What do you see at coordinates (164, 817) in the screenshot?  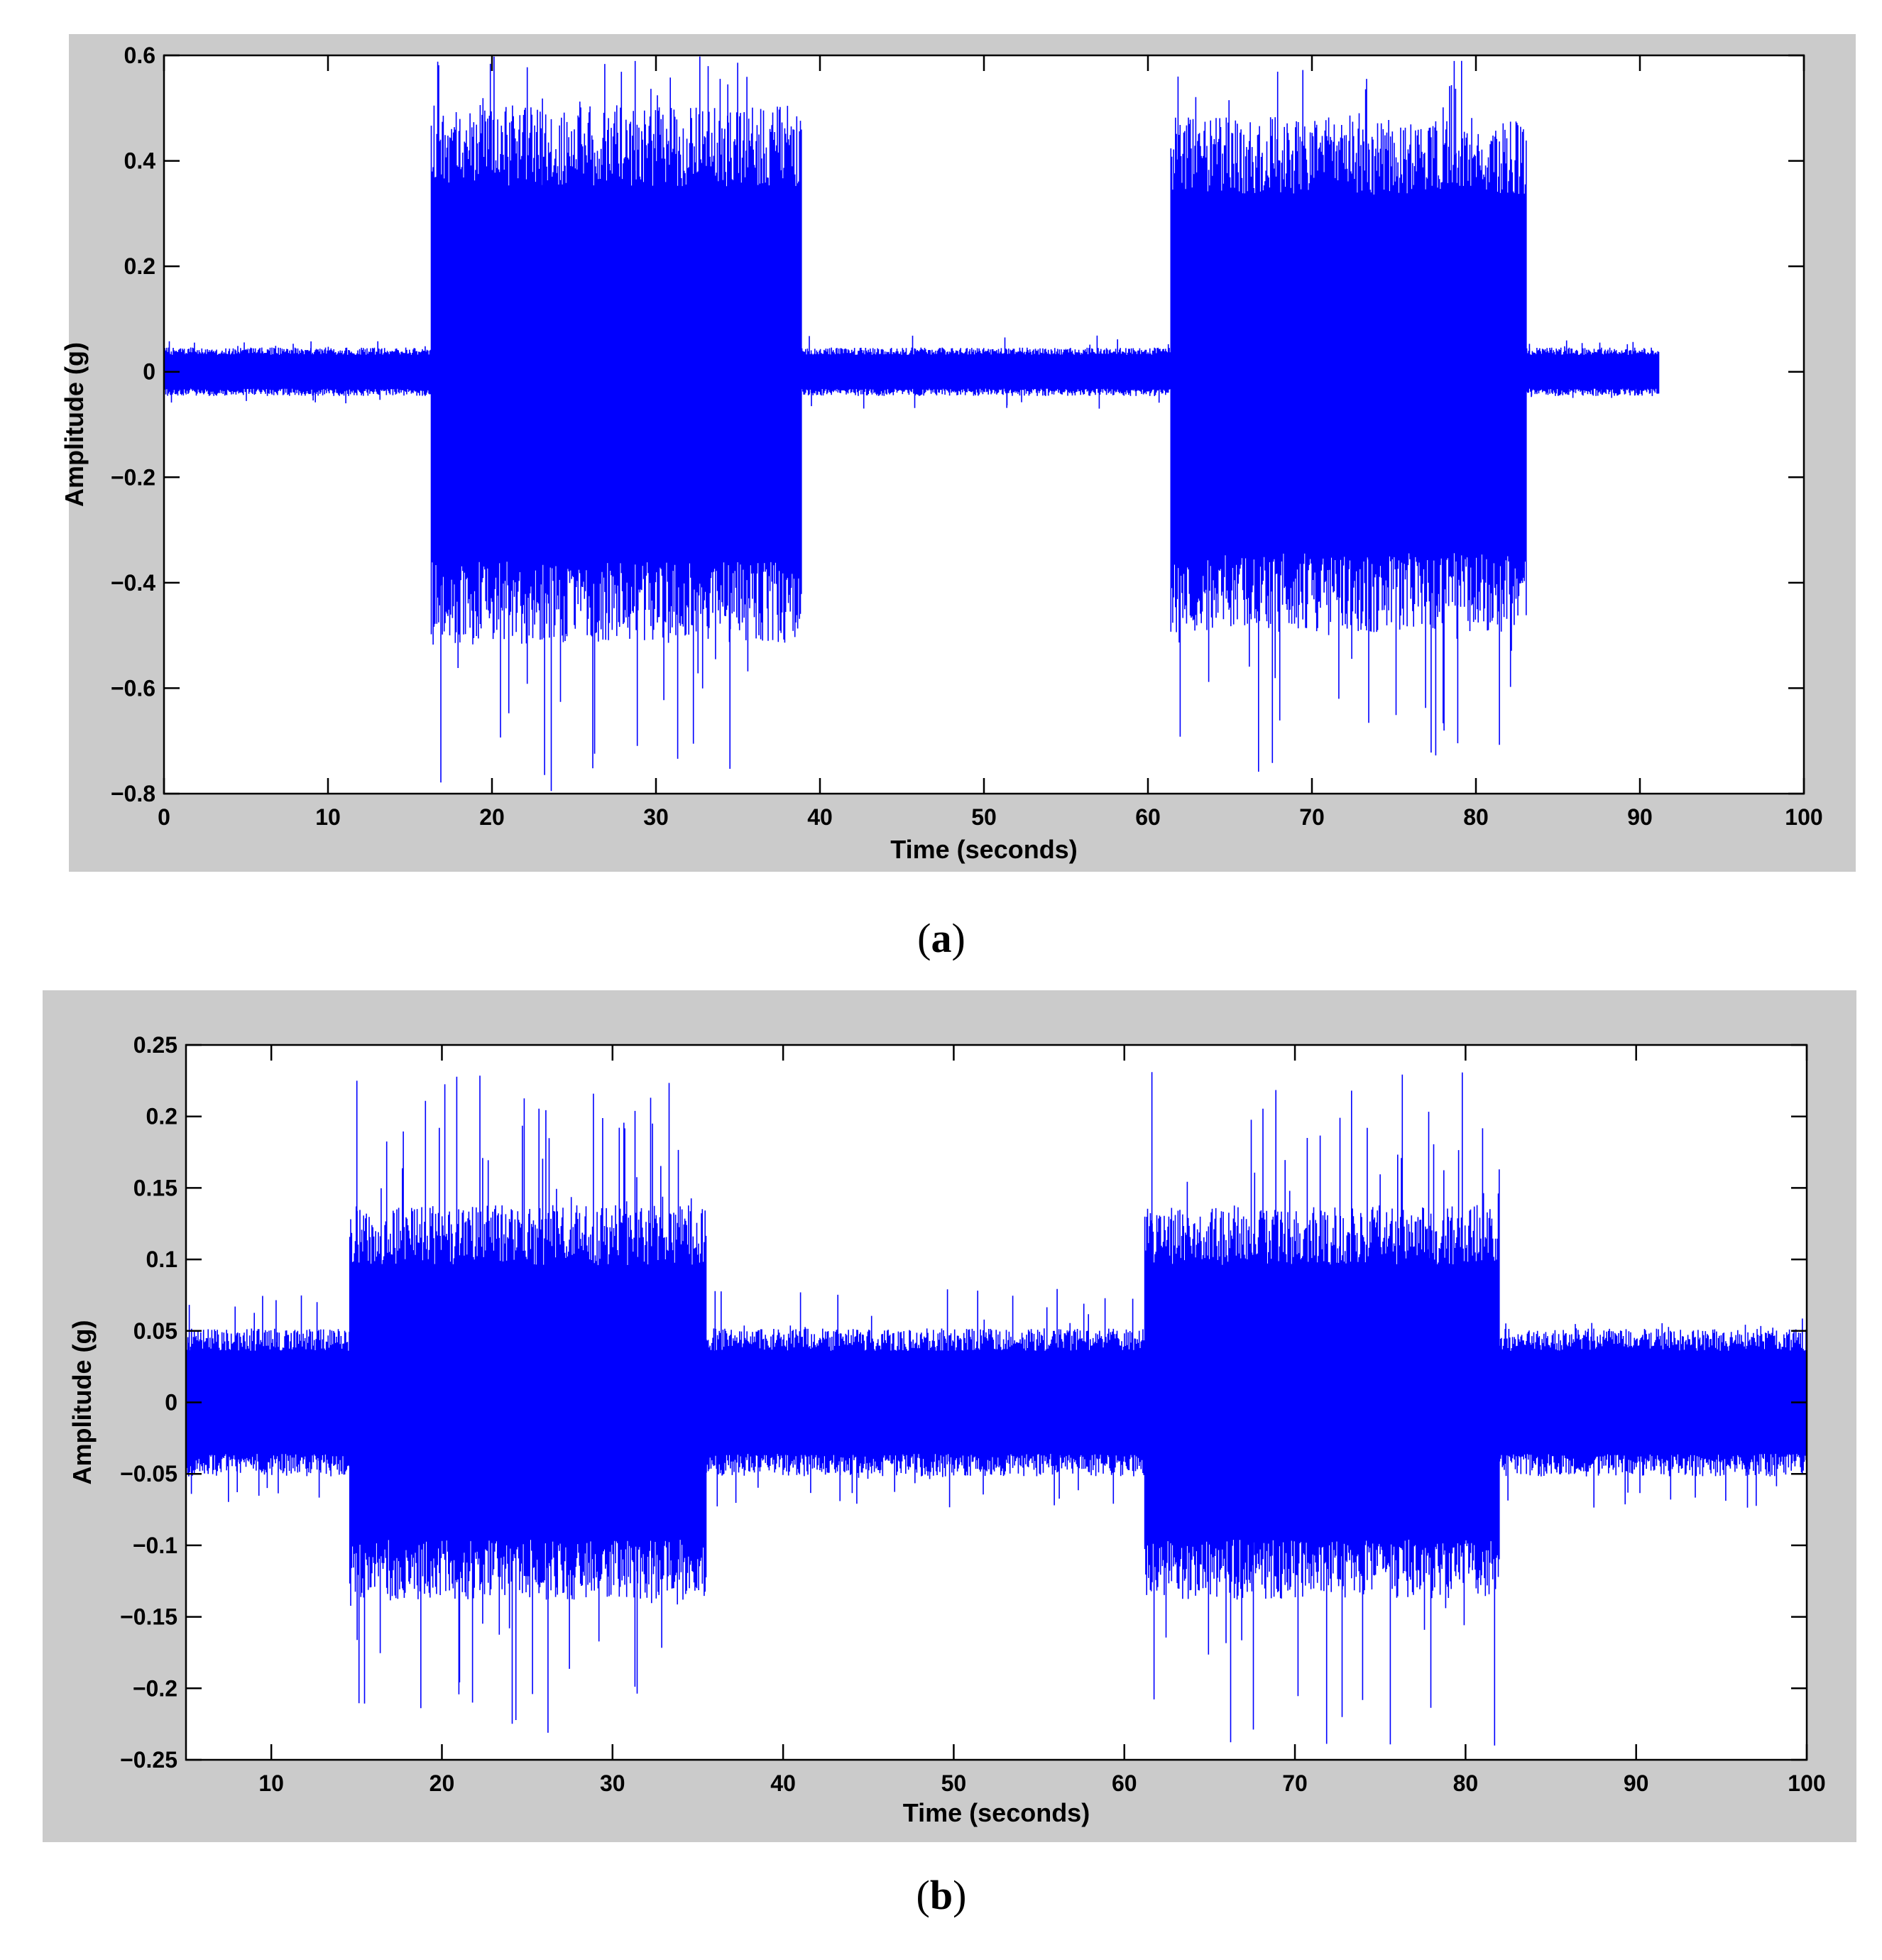 I see `x-tick-label: 0` at bounding box center [164, 817].